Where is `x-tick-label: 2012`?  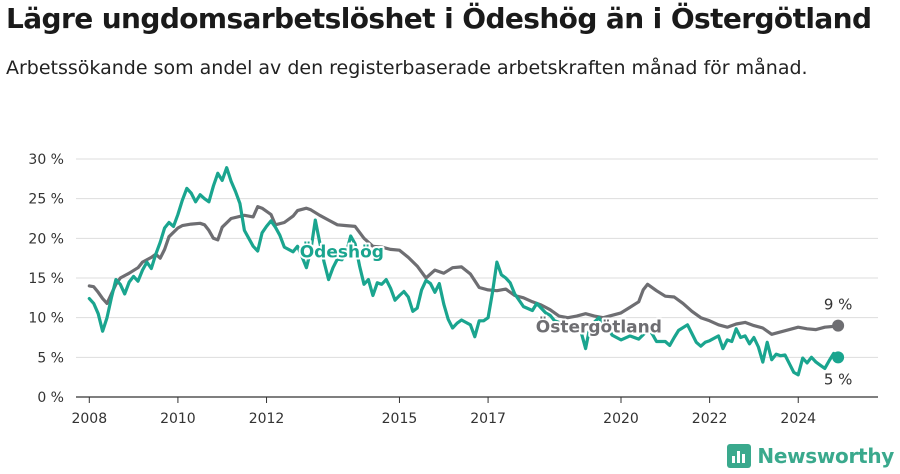 x-tick-label: 2012 is located at coordinates (267, 419).